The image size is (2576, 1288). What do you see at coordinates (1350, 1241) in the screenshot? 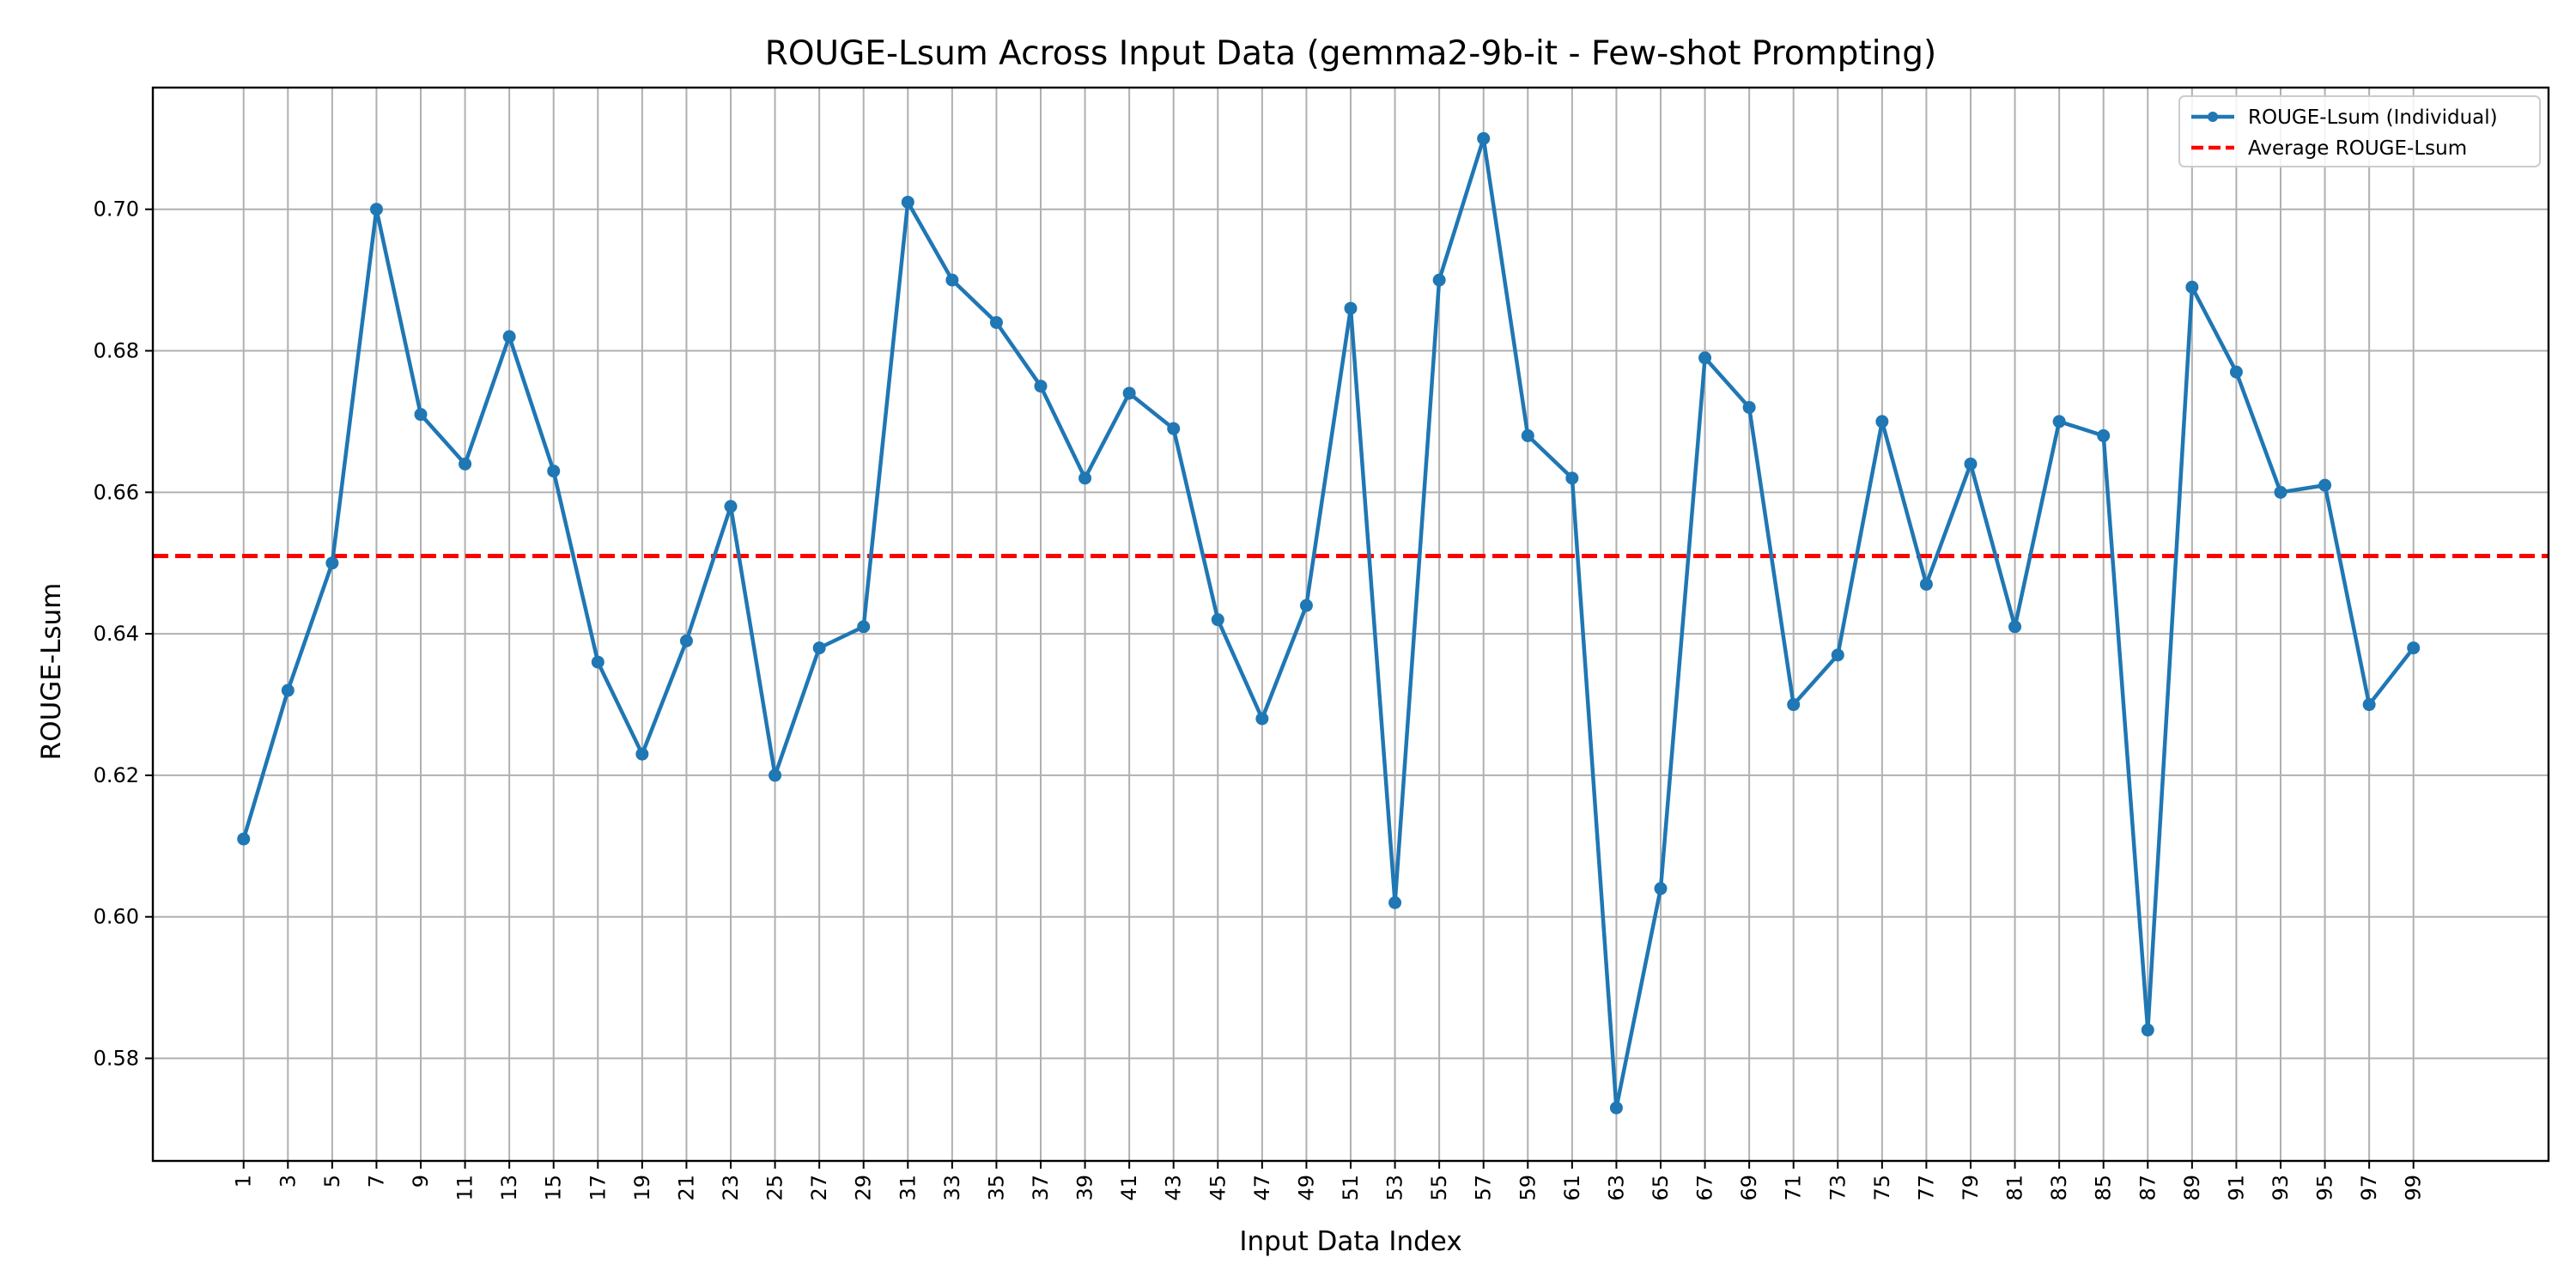
I see `x-axis-label: Input Data Index` at bounding box center [1350, 1241].